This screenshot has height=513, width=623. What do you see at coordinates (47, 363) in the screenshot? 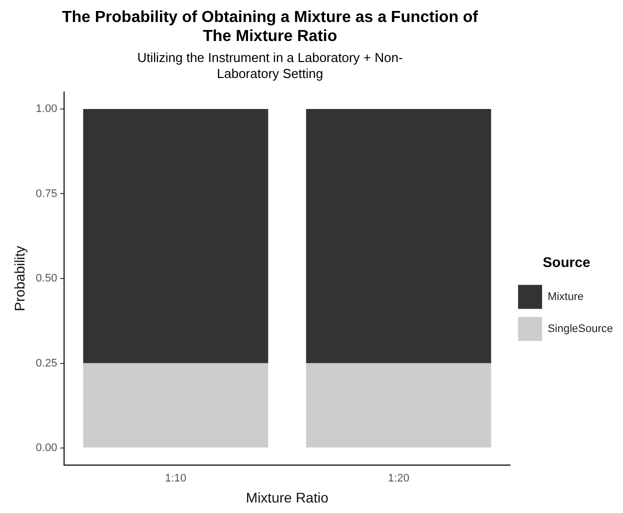
I see `y-tick-label: 0.25` at bounding box center [47, 363].